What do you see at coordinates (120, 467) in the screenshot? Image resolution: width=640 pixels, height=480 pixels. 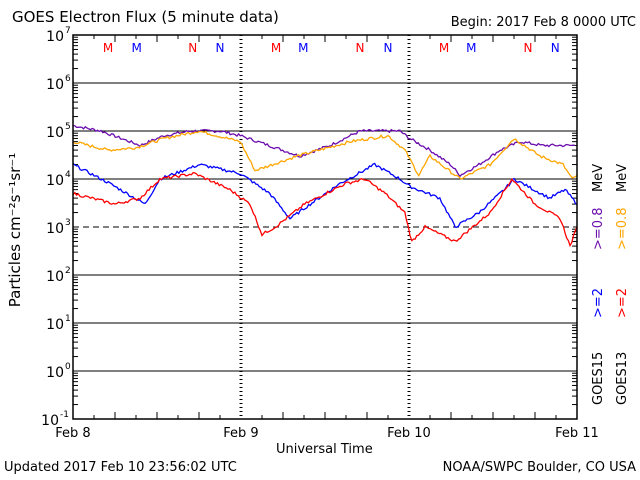 I see `updated-time: Updated 2017 Feb 10 23:56:02 UTC` at bounding box center [120, 467].